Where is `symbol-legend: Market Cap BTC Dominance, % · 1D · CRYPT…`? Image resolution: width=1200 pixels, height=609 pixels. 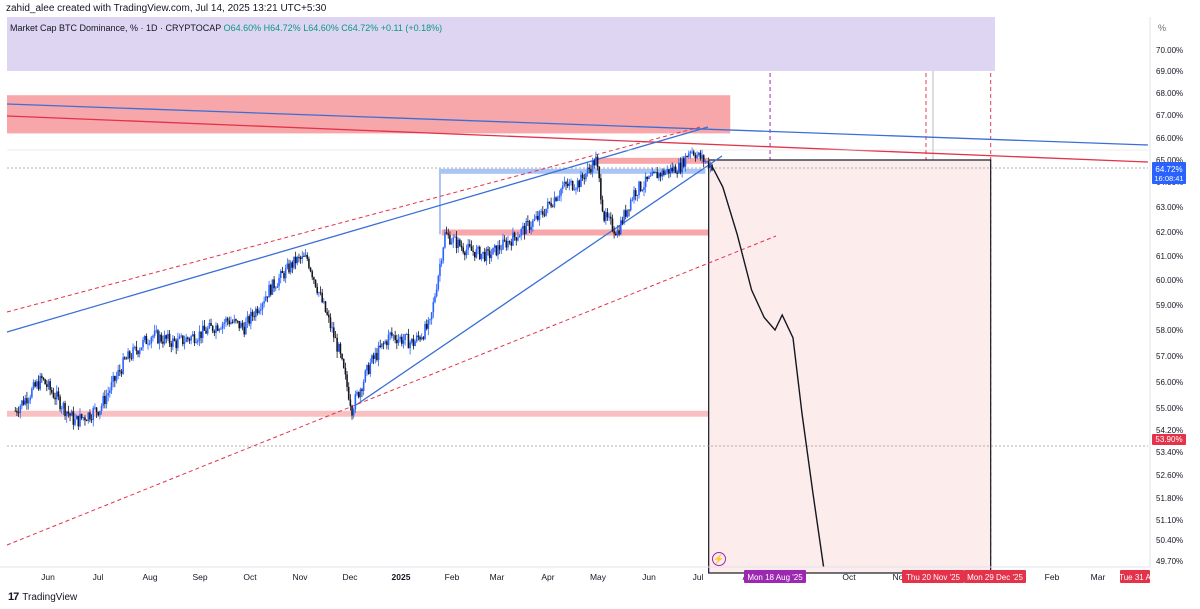
symbol-legend: Market Cap BTC Dominance, % · 1D · CRYPT… is located at coordinates (226, 28).